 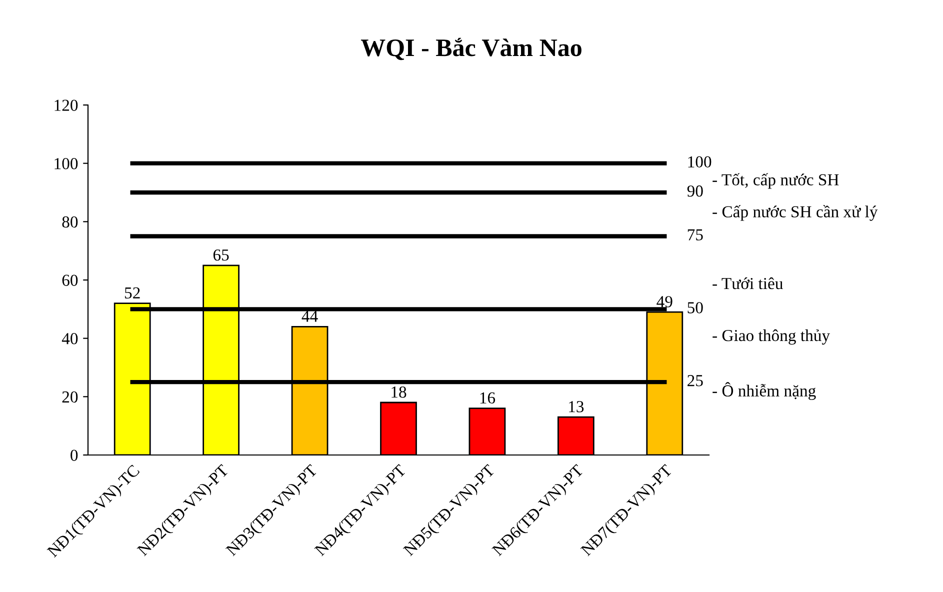 I want to click on data-label: 52, so click(x=132, y=293).